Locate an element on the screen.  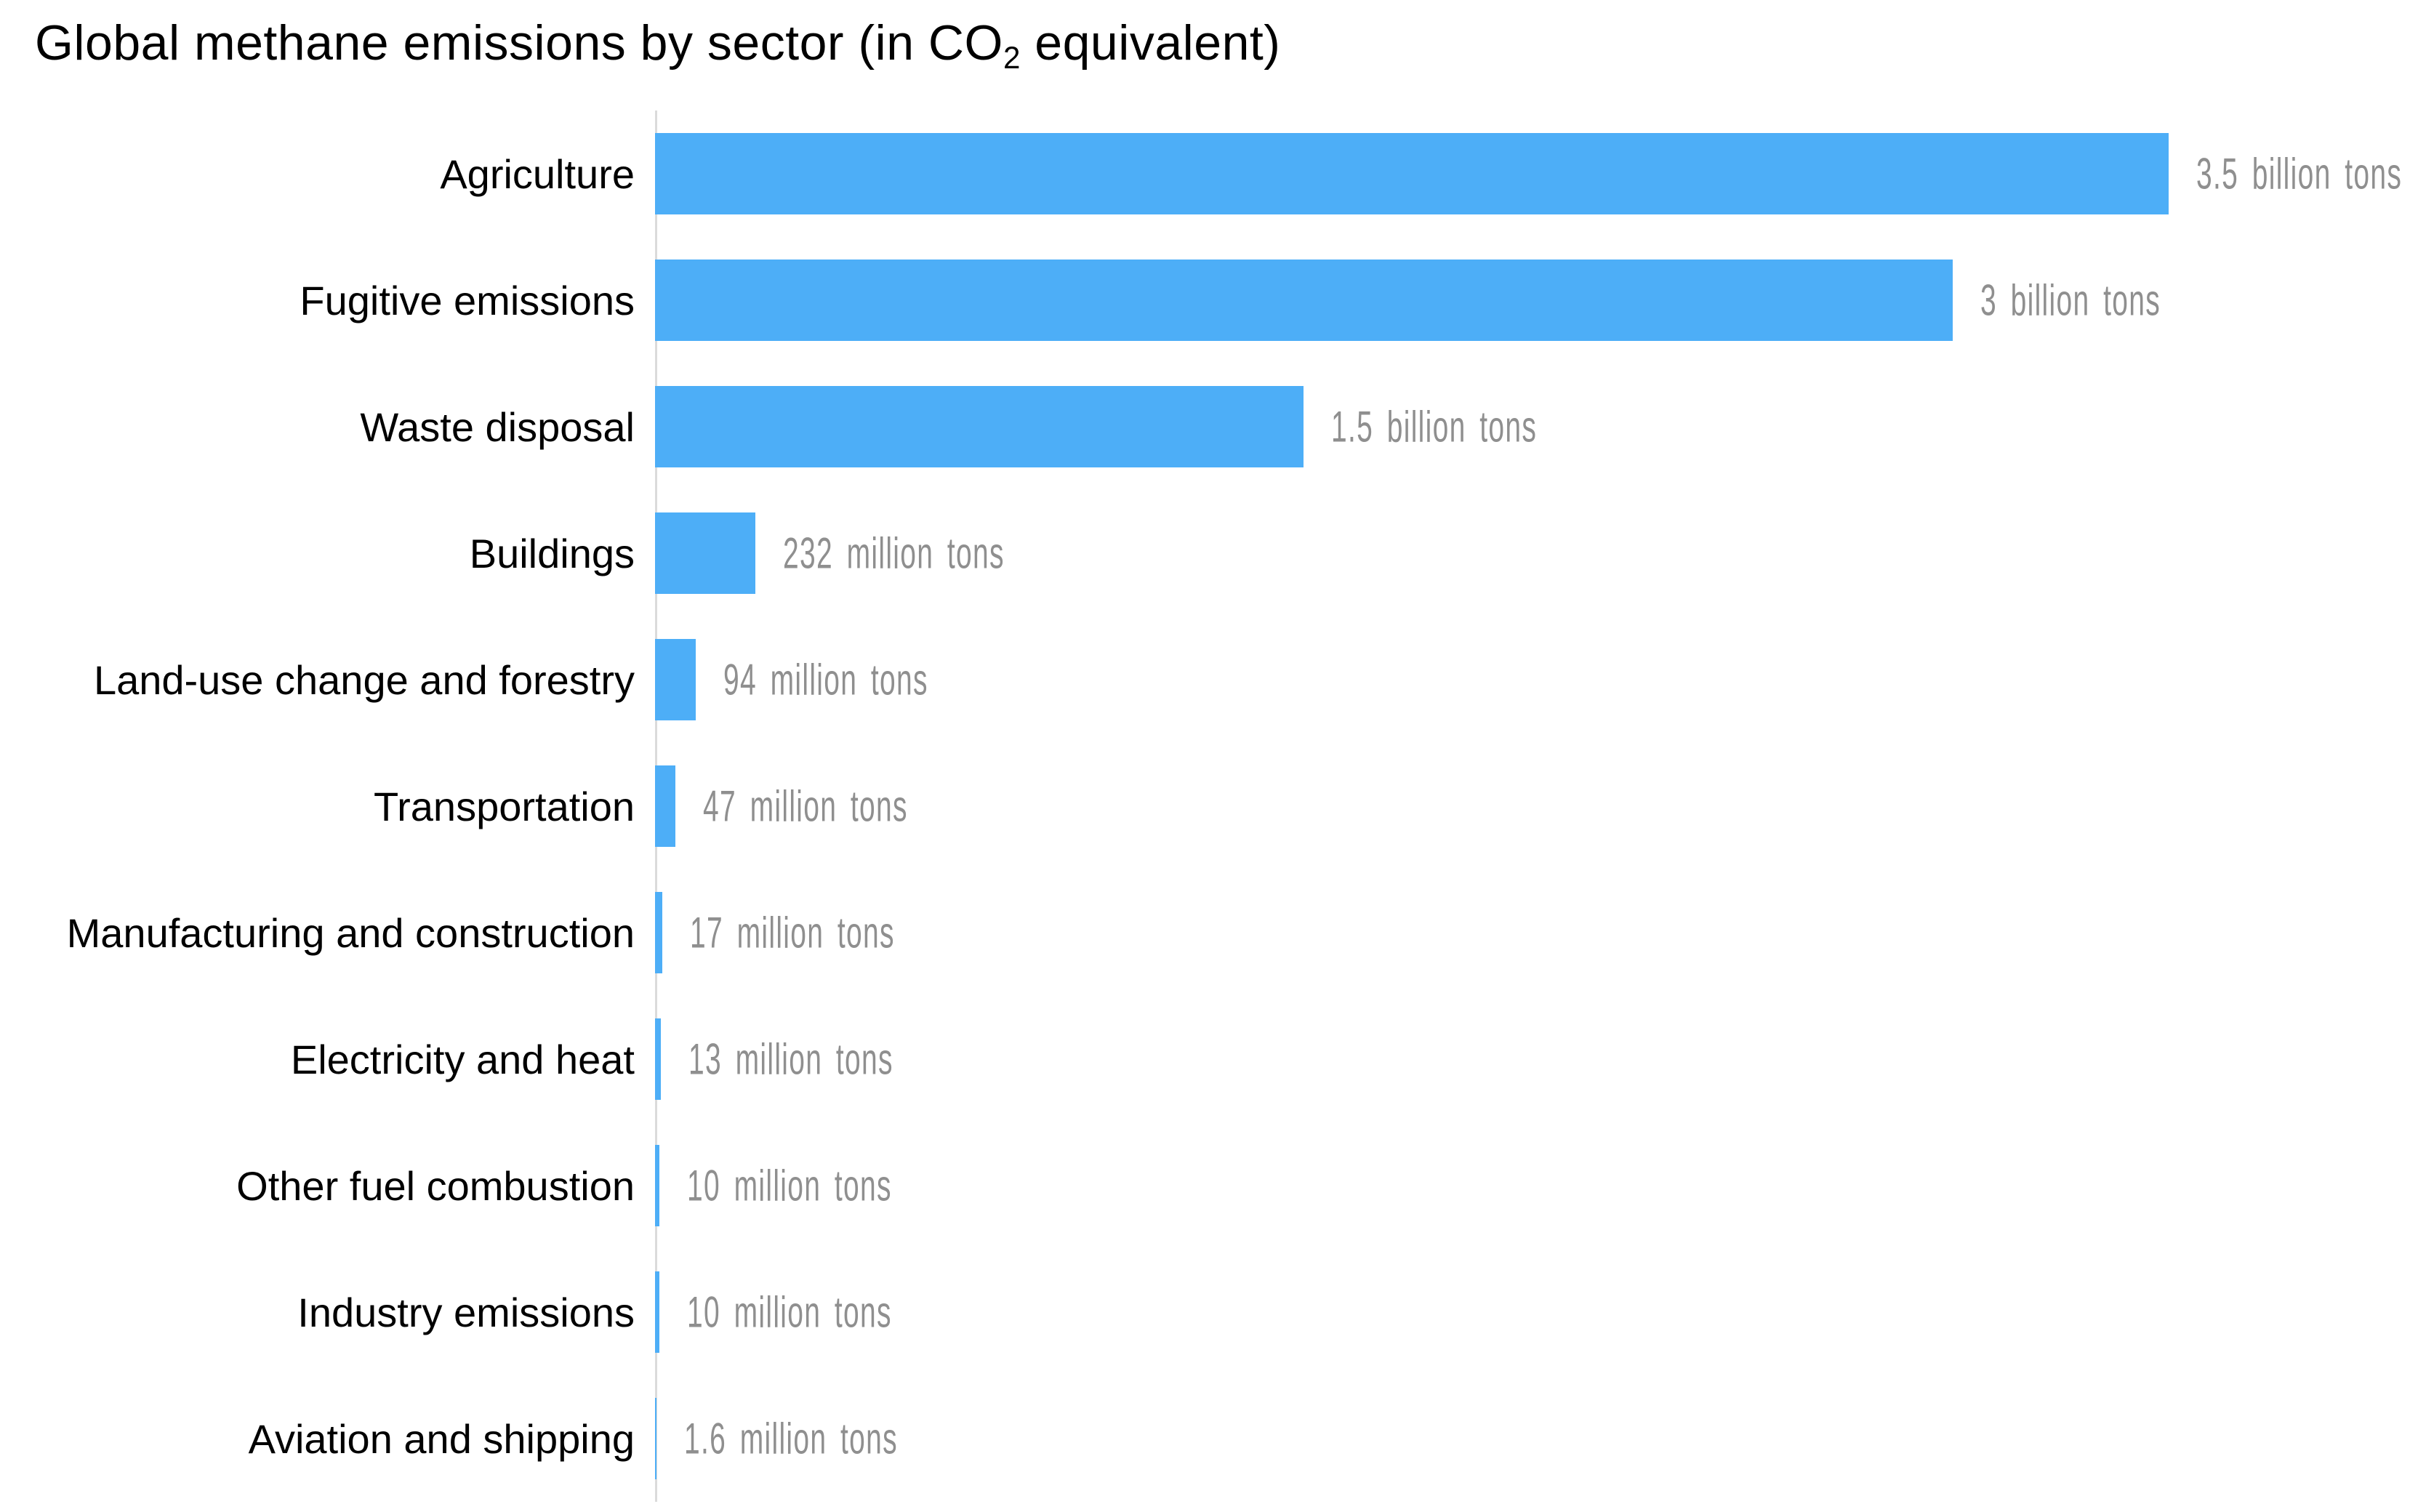
chart-row: Transportation 47 million tons is located at coordinates (1205, 806).